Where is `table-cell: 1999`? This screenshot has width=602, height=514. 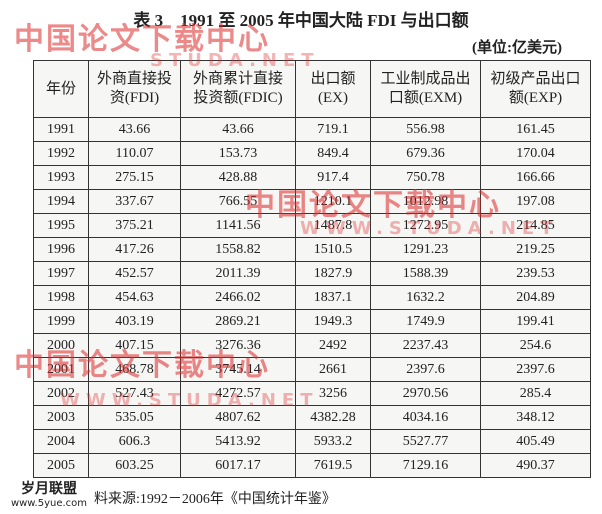 table-cell: 1999 is located at coordinates (61, 321).